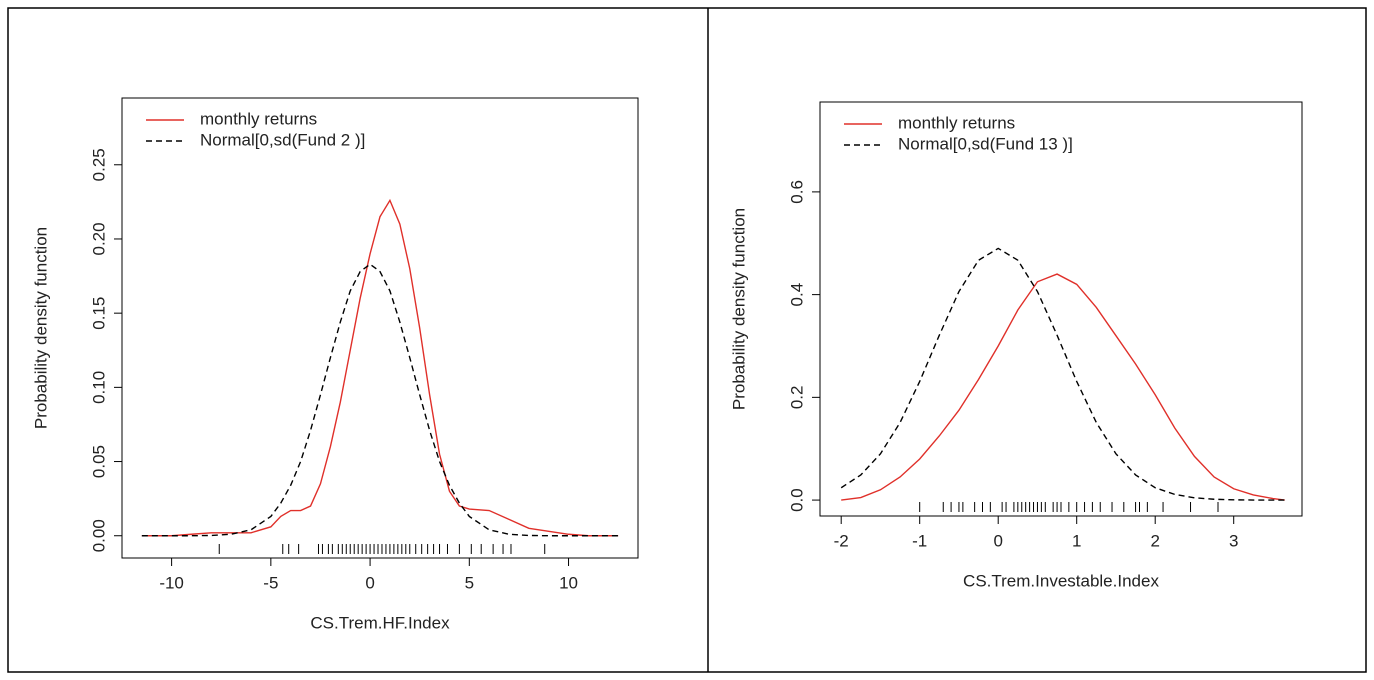 The height and width of the screenshot is (680, 1374). I want to click on x-tick-label: -10, so click(171, 582).